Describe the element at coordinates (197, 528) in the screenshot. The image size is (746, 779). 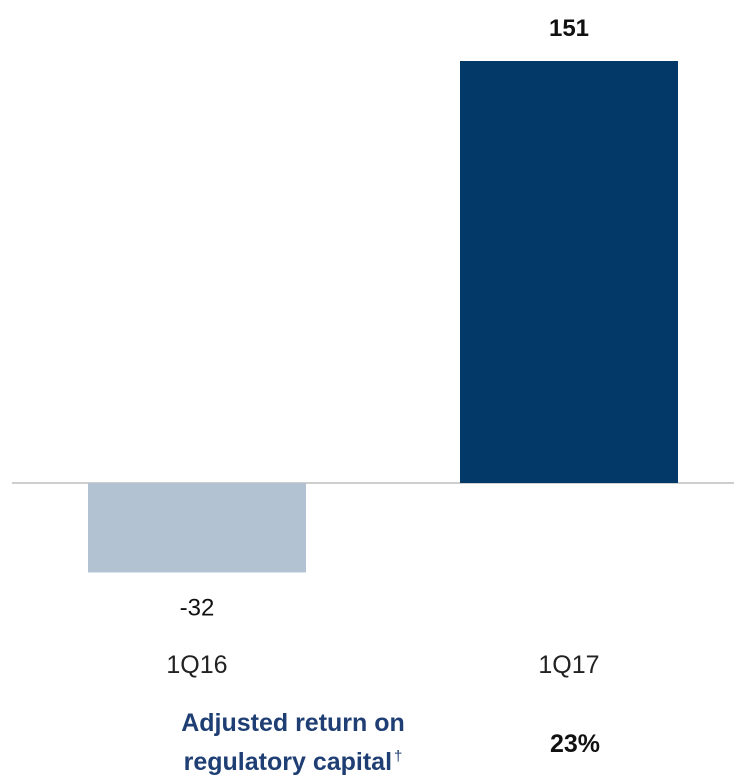
I see `bar-1q16` at that location.